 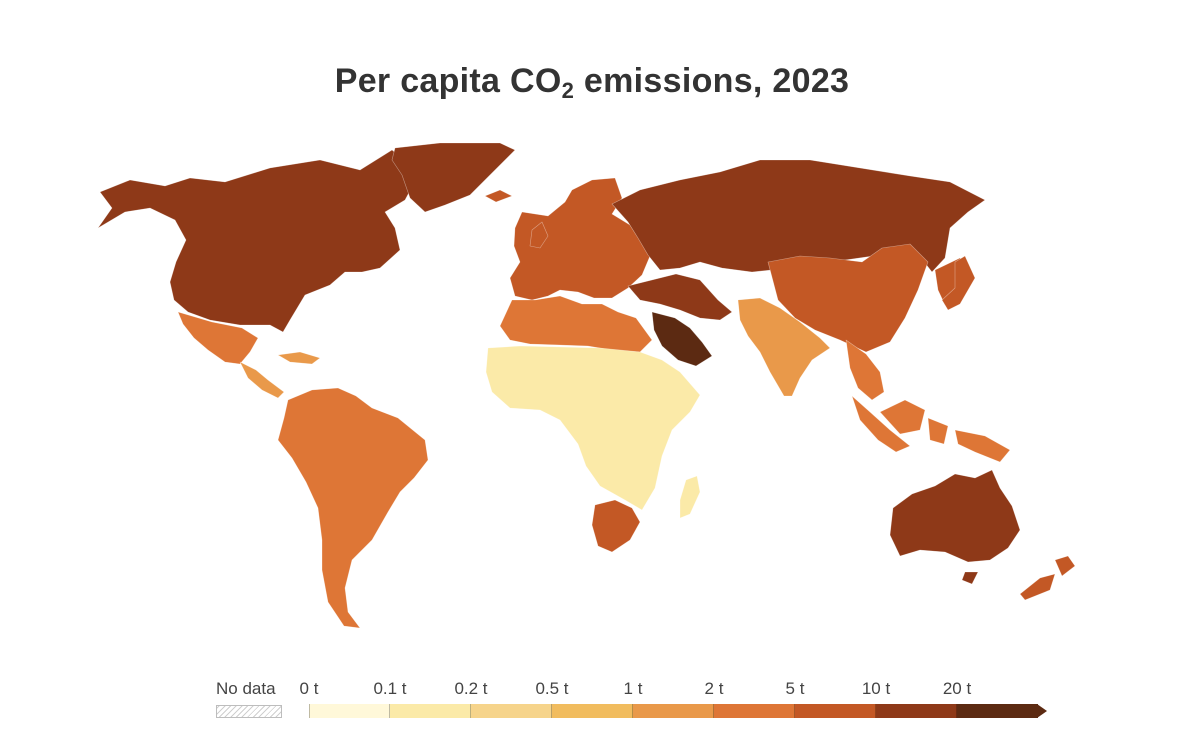 I want to click on legend-tick-label: 1 t, so click(x=633, y=688).